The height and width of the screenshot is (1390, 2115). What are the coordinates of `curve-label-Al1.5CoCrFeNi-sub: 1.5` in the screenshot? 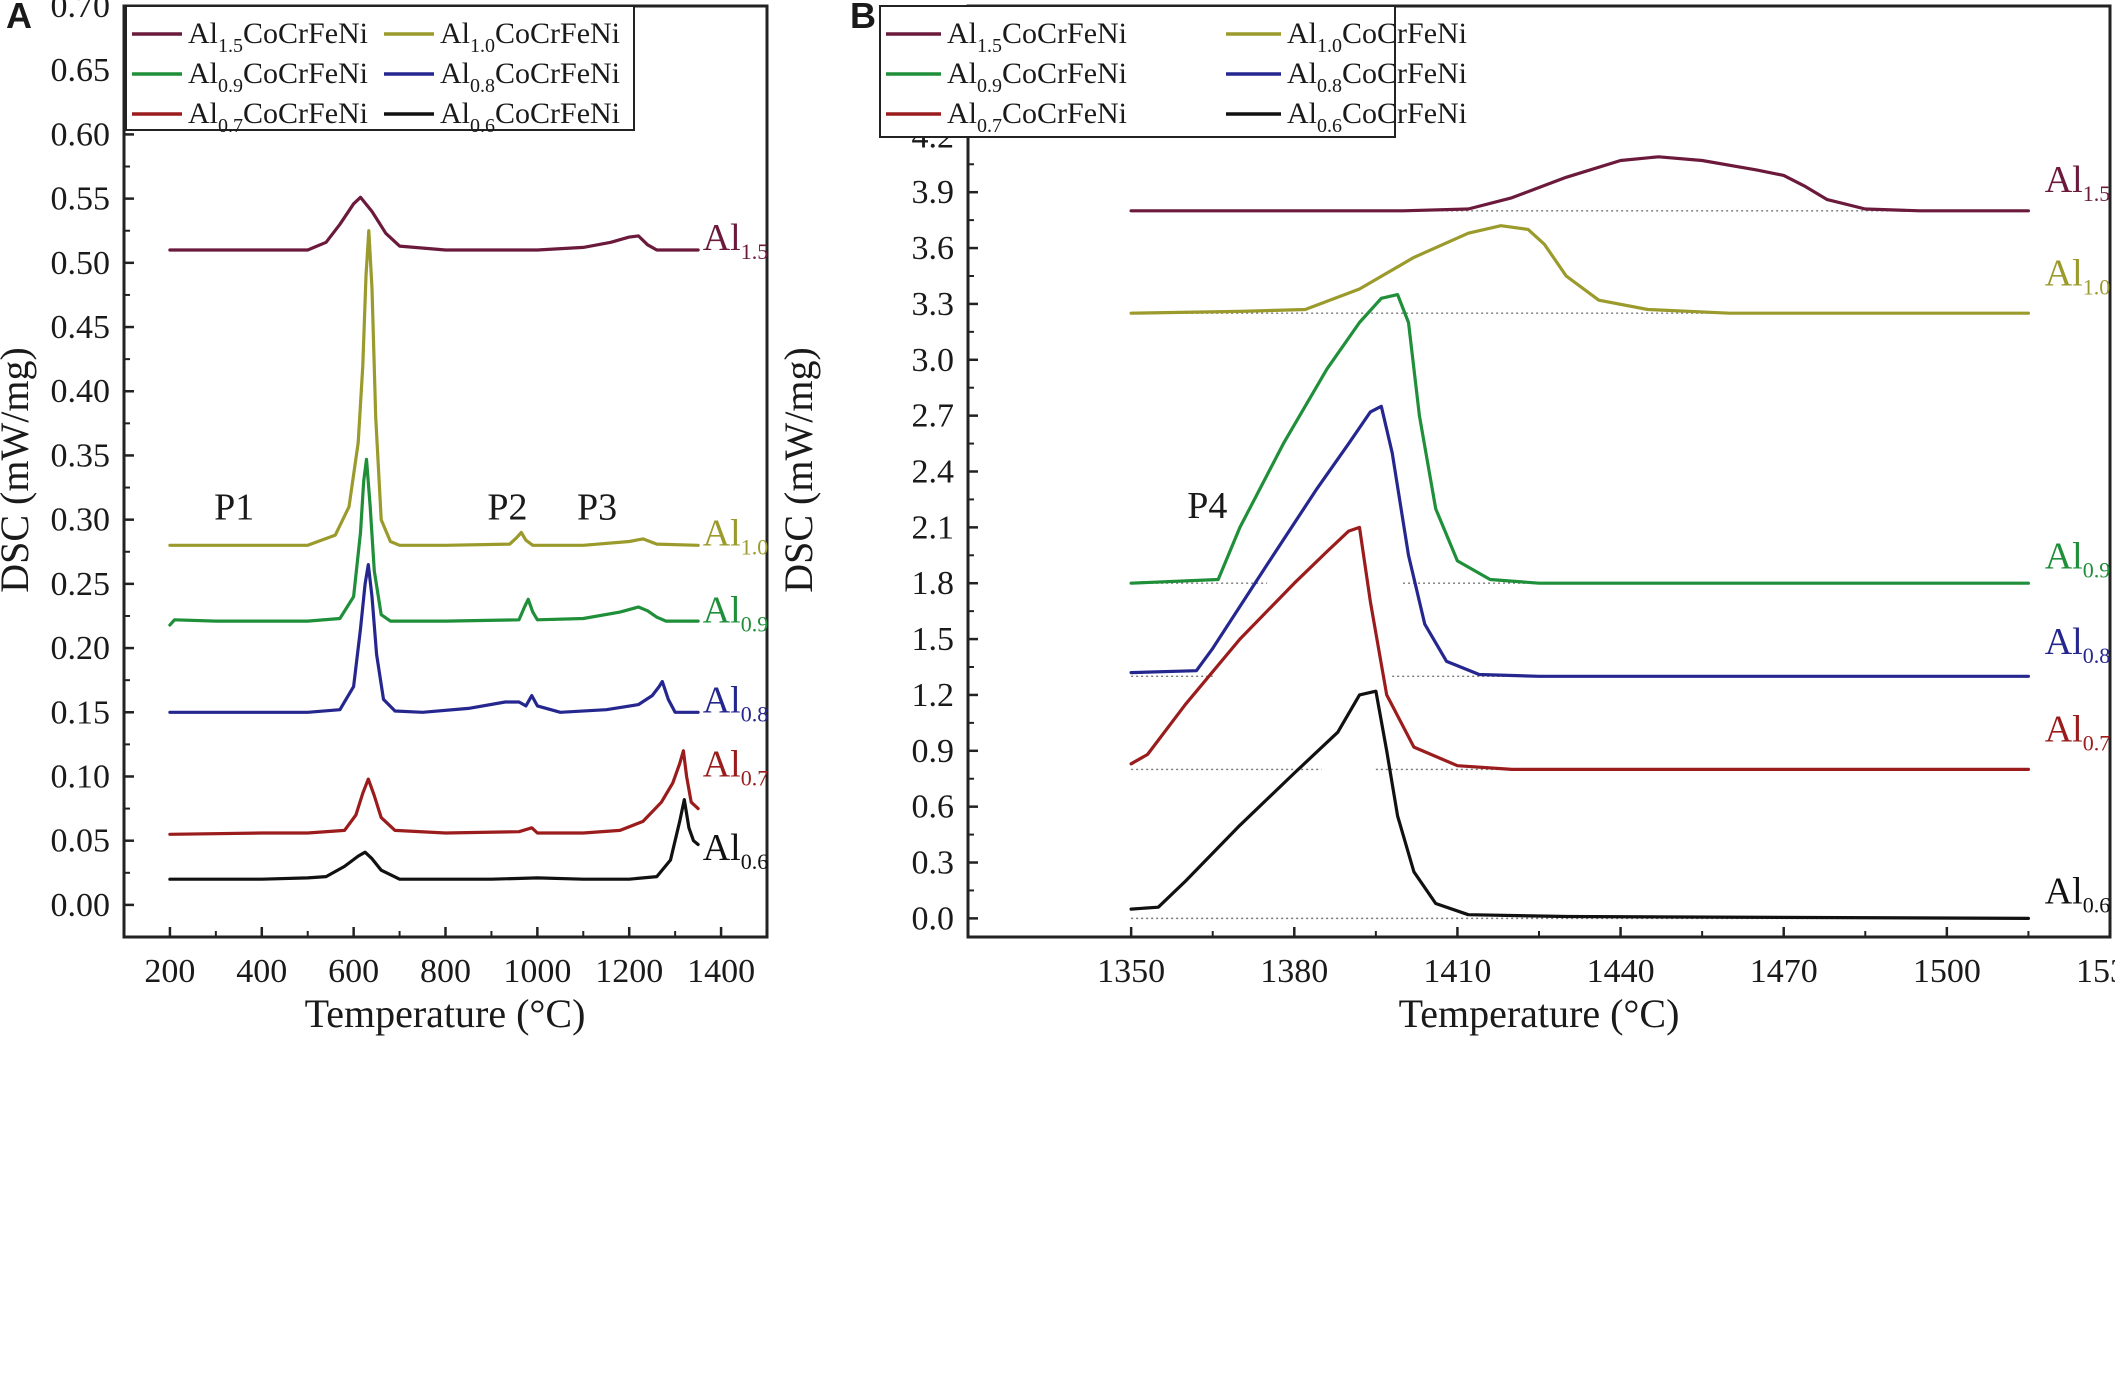 It's located at (755, 251).